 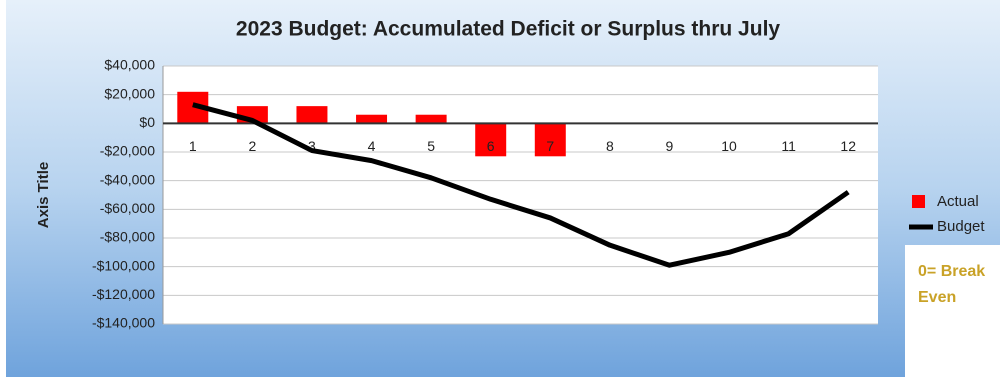 What do you see at coordinates (127, 237) in the screenshot?
I see `y-tick-label: -$80,000` at bounding box center [127, 237].